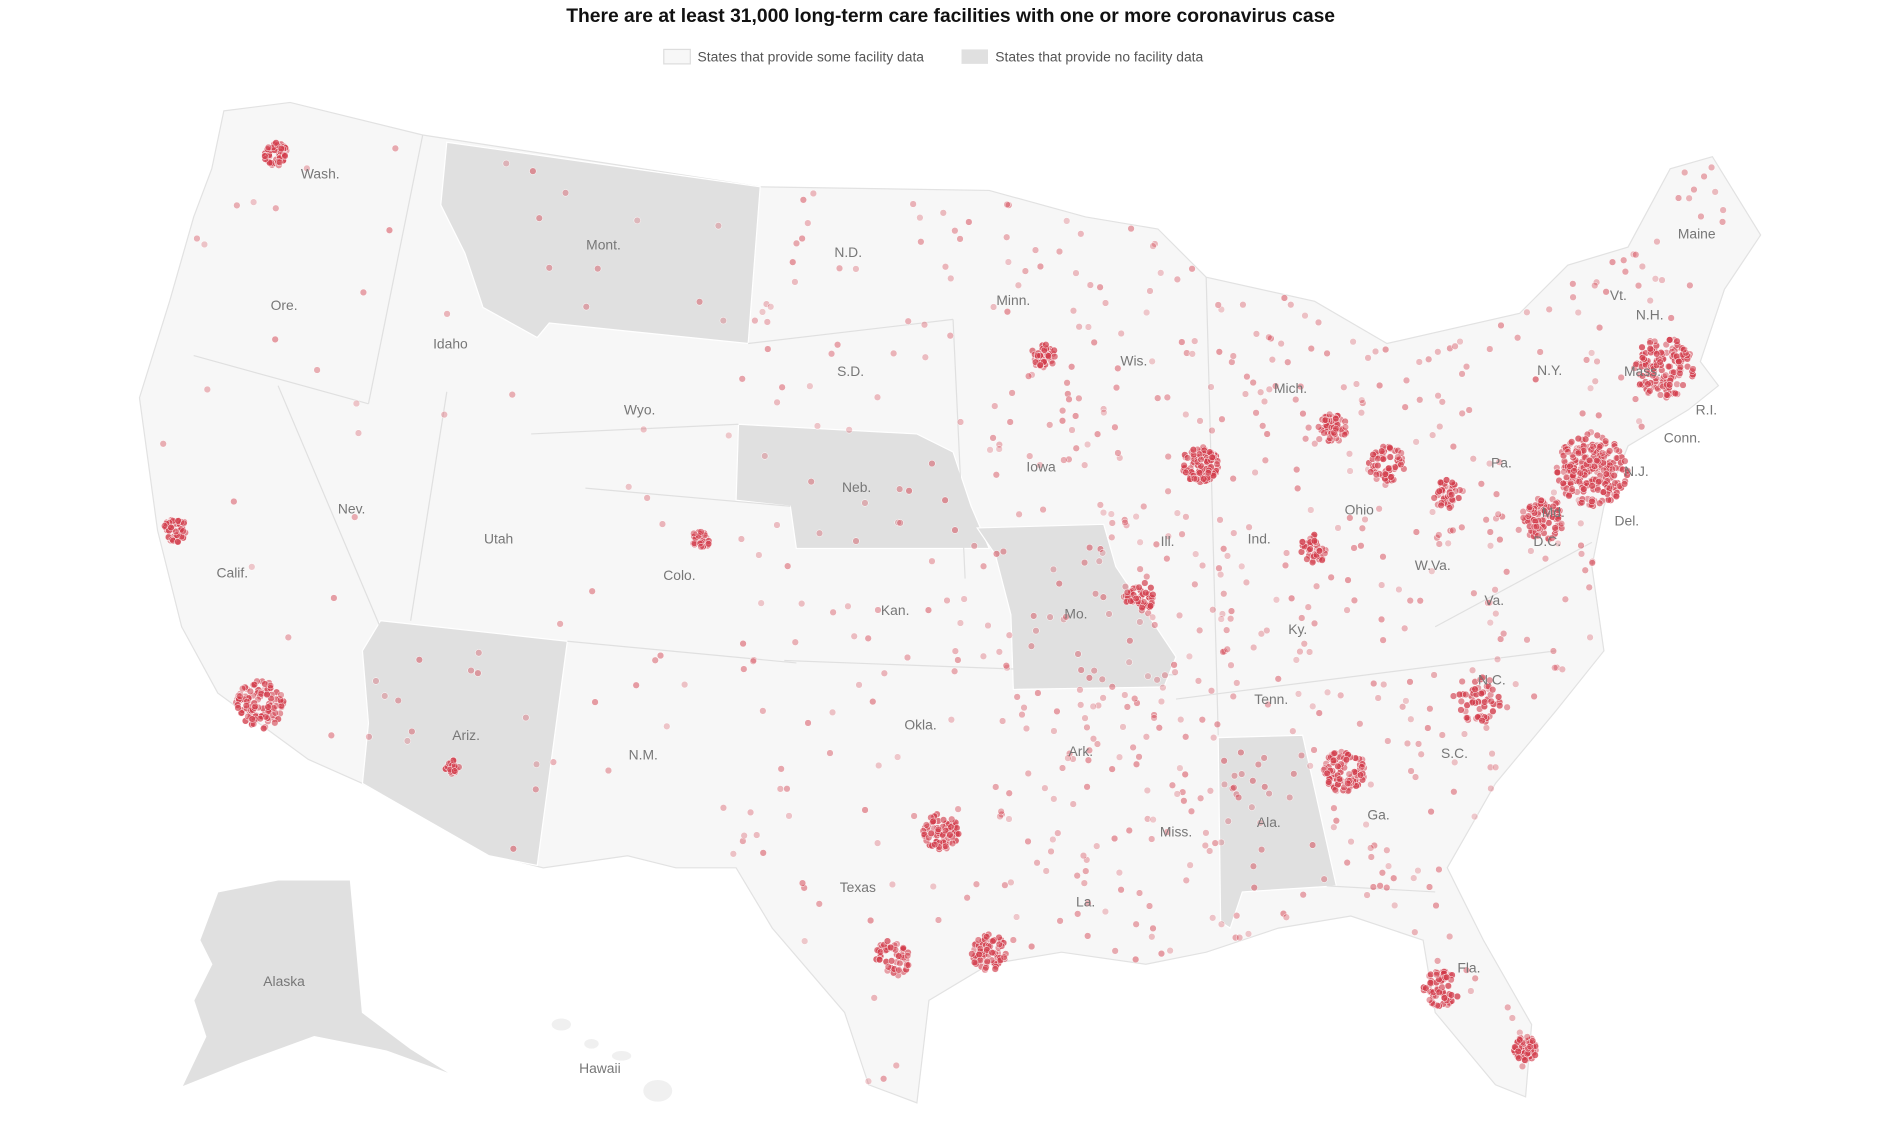 The image size is (1882, 1133). I want to click on state-label: W.Va., so click(1433, 565).